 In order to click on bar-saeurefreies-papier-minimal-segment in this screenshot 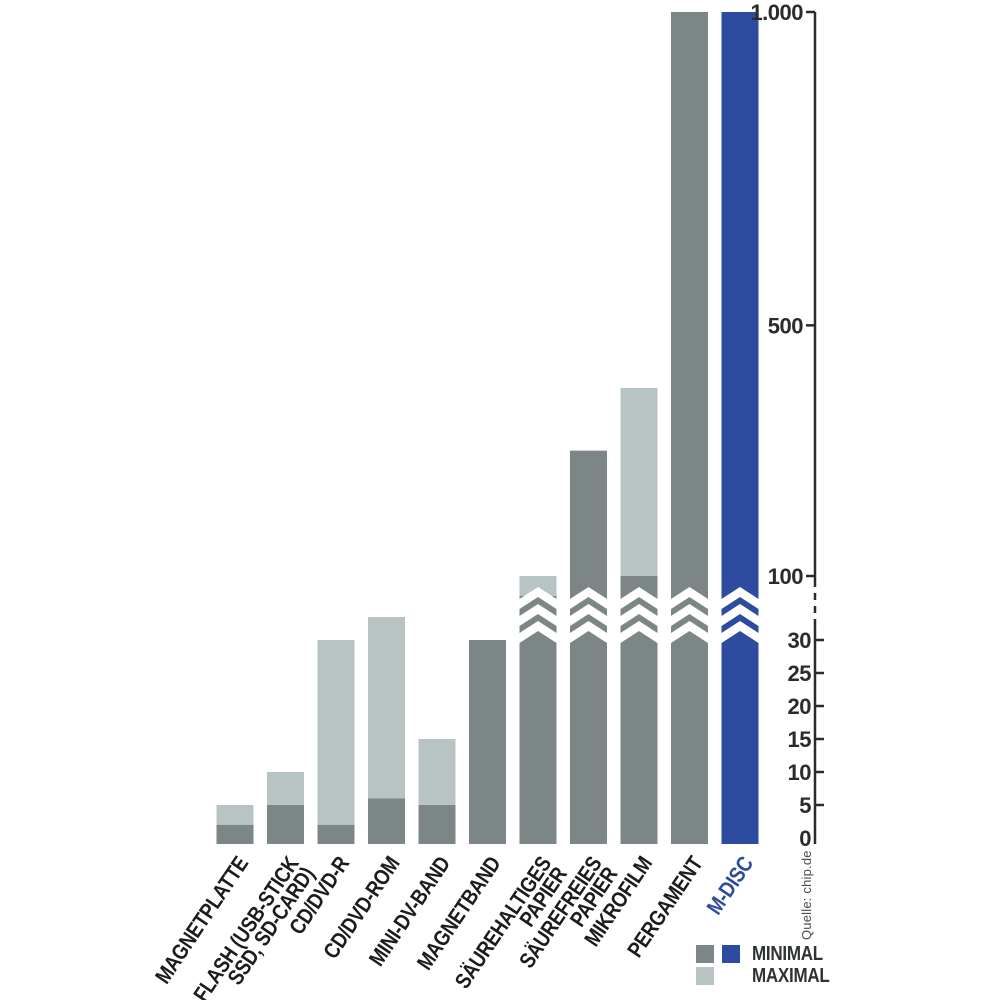, I will do `click(588, 647)`.